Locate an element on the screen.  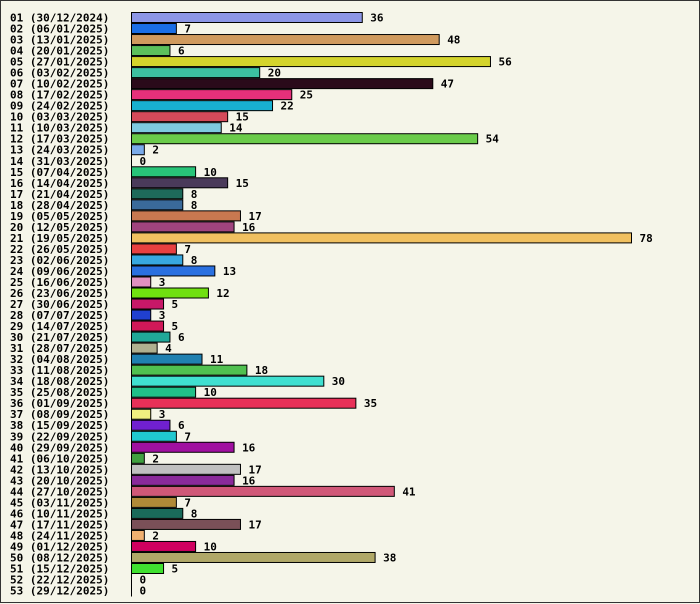
category-label: 34 (18/08/2025) is located at coordinates (59, 381).